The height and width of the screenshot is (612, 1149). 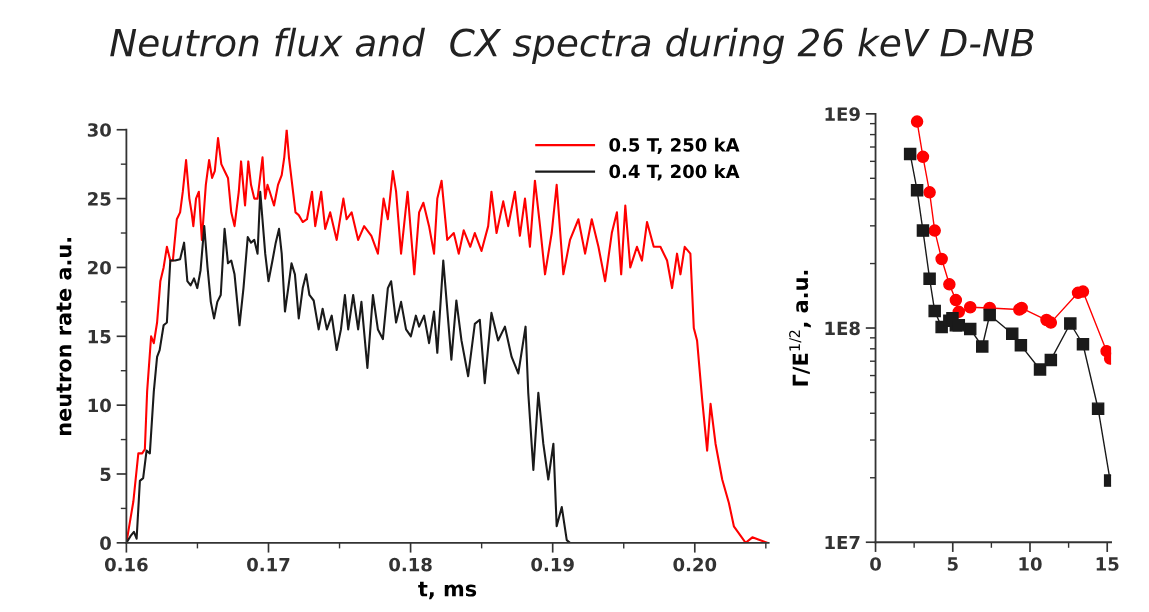 I want to click on y-tick-label: 0, so click(x=105, y=543).